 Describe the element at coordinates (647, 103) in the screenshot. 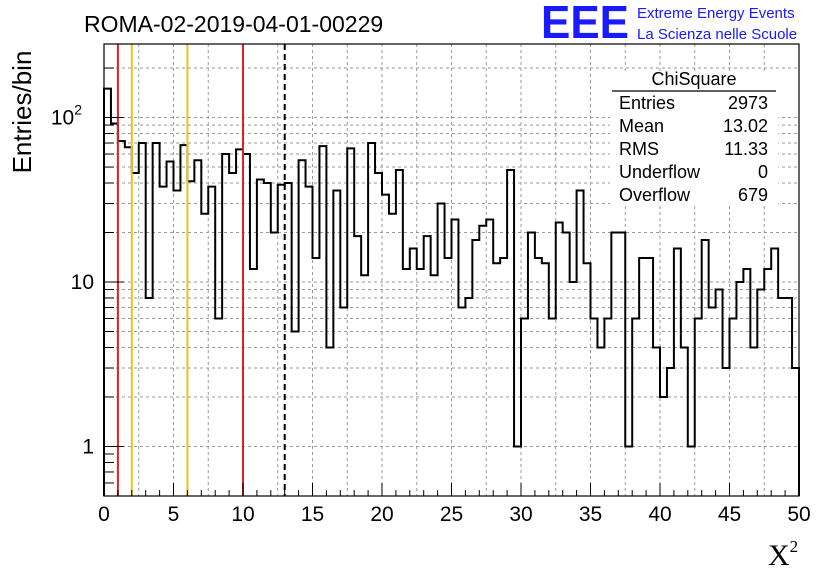

I see `stats-row-label: Entries` at that location.